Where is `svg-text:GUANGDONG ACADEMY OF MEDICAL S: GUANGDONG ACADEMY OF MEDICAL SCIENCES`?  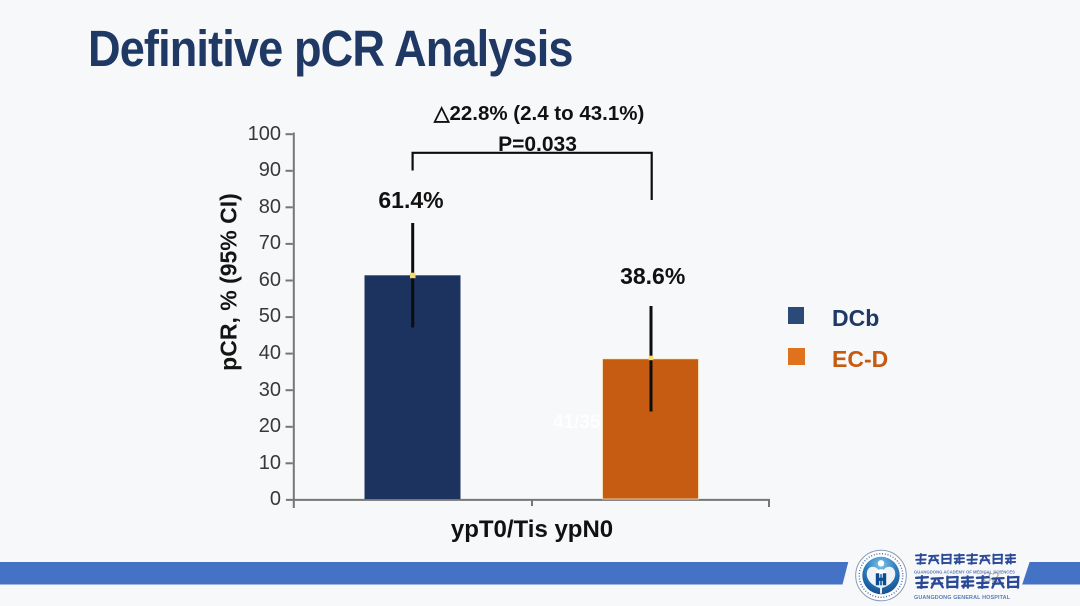
svg-text:GUANGDONG ACADEMY OF MEDICAL S: GUANGDONG ACADEMY OF MEDICAL SCIENCES is located at coordinates (965, 573).